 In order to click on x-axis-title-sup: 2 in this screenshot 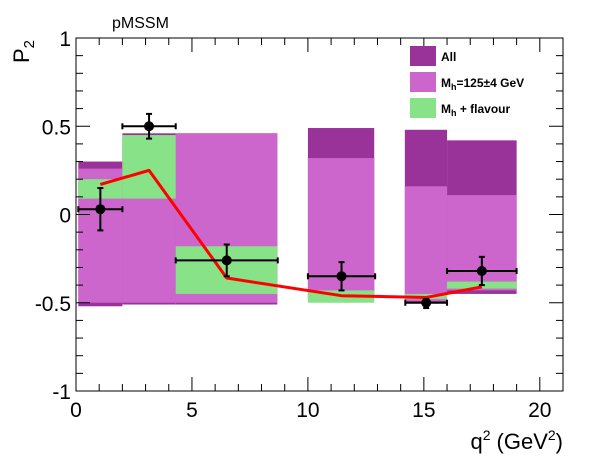, I will do `click(487, 435)`.